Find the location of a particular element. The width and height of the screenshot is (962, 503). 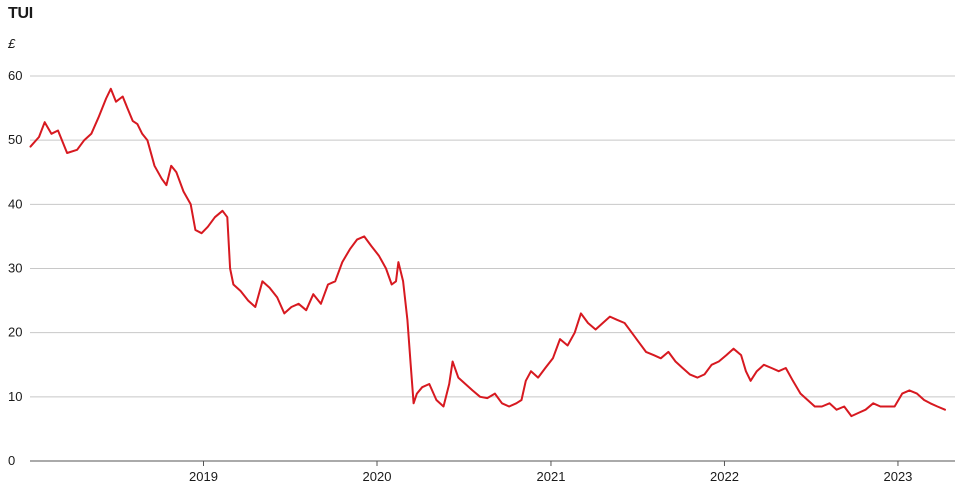

x-tick-label: 2020 is located at coordinates (377, 476).